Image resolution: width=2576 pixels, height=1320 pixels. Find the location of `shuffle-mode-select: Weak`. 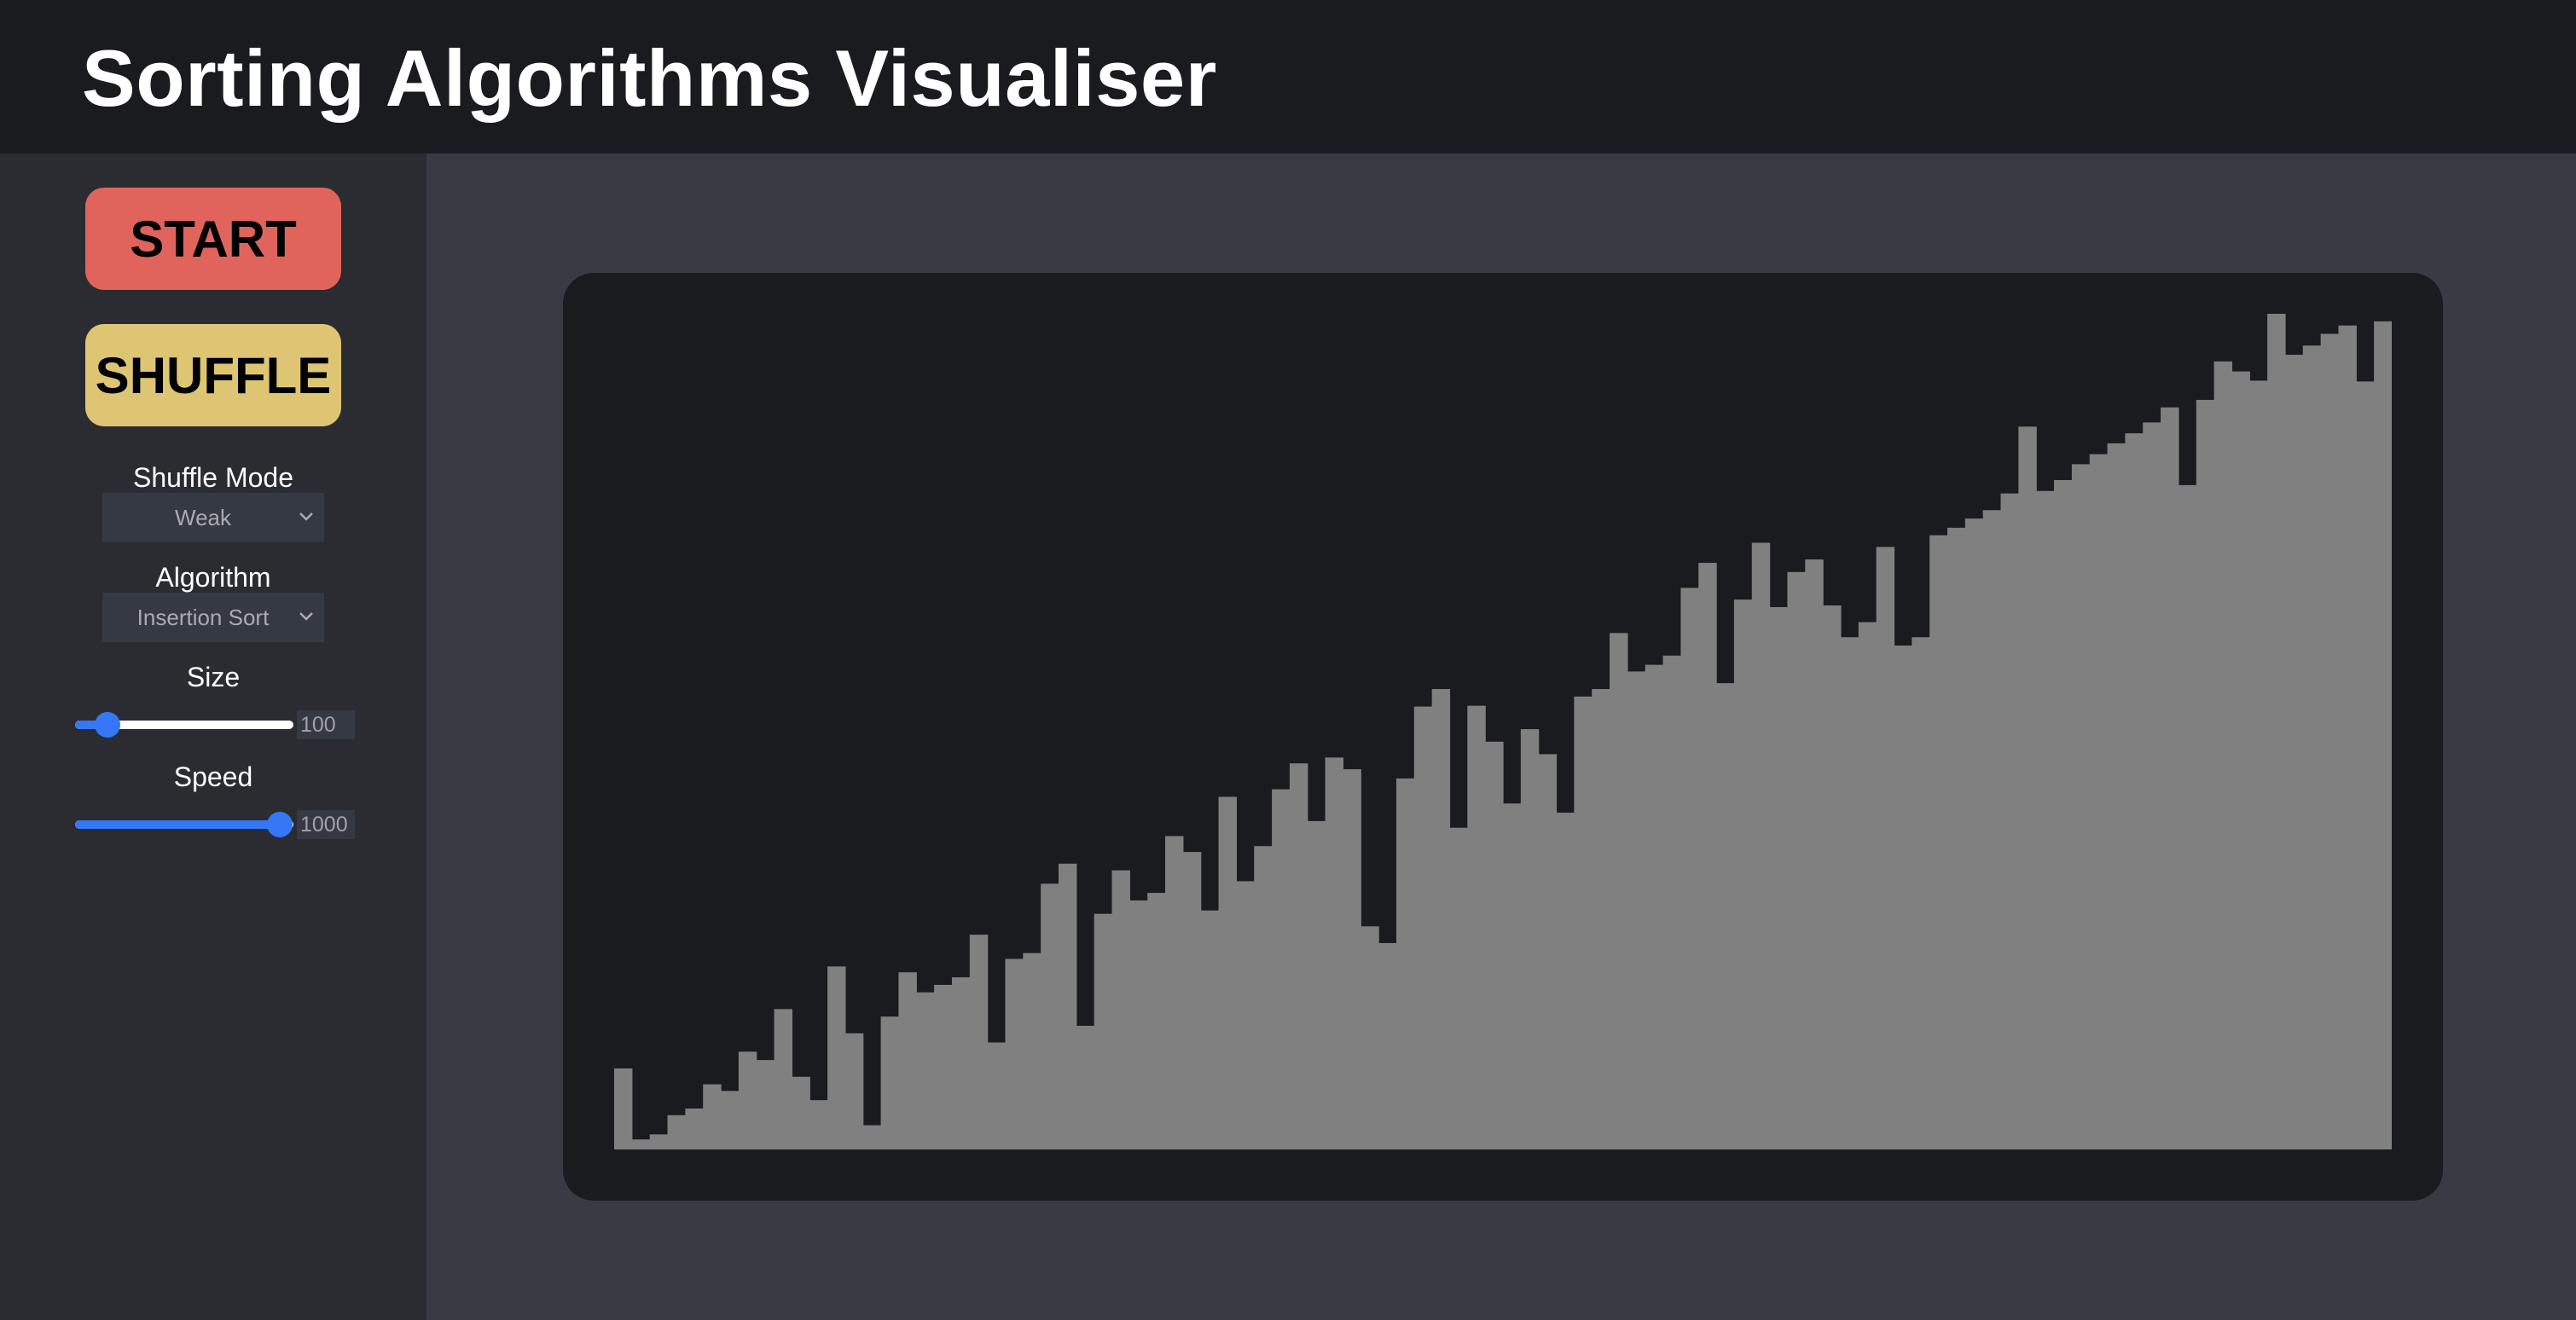

shuffle-mode-select: Weak is located at coordinates (213, 517).